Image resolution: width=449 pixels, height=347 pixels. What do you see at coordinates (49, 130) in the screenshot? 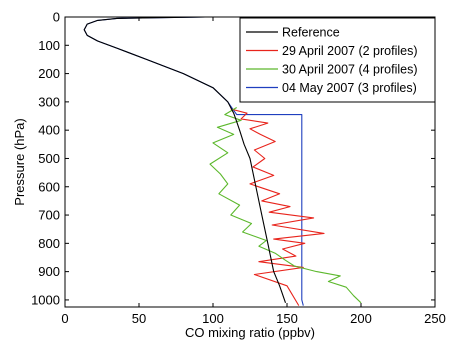
I see `y-tick-label: 400` at bounding box center [49, 130].